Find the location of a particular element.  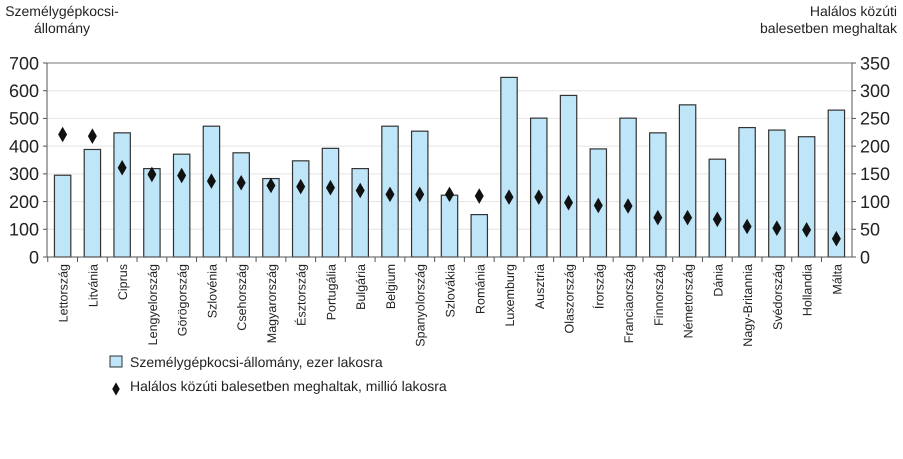

y2-axis-title: Halálos közúti balesetben meghaltak is located at coordinates (829, 19).